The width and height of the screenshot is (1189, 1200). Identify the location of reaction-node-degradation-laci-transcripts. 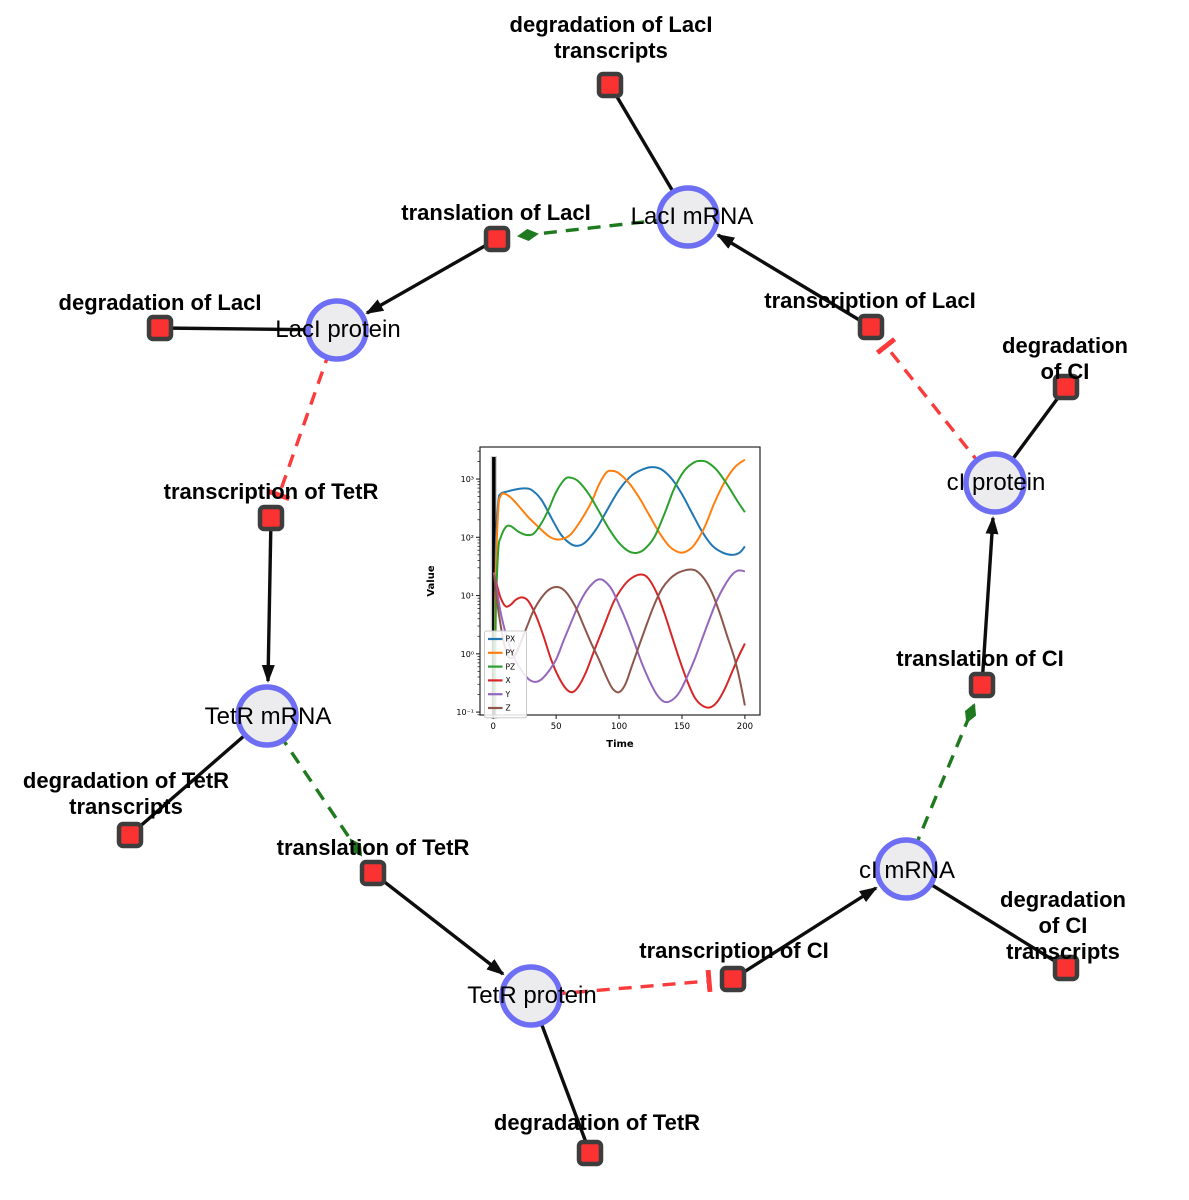
(610, 85).